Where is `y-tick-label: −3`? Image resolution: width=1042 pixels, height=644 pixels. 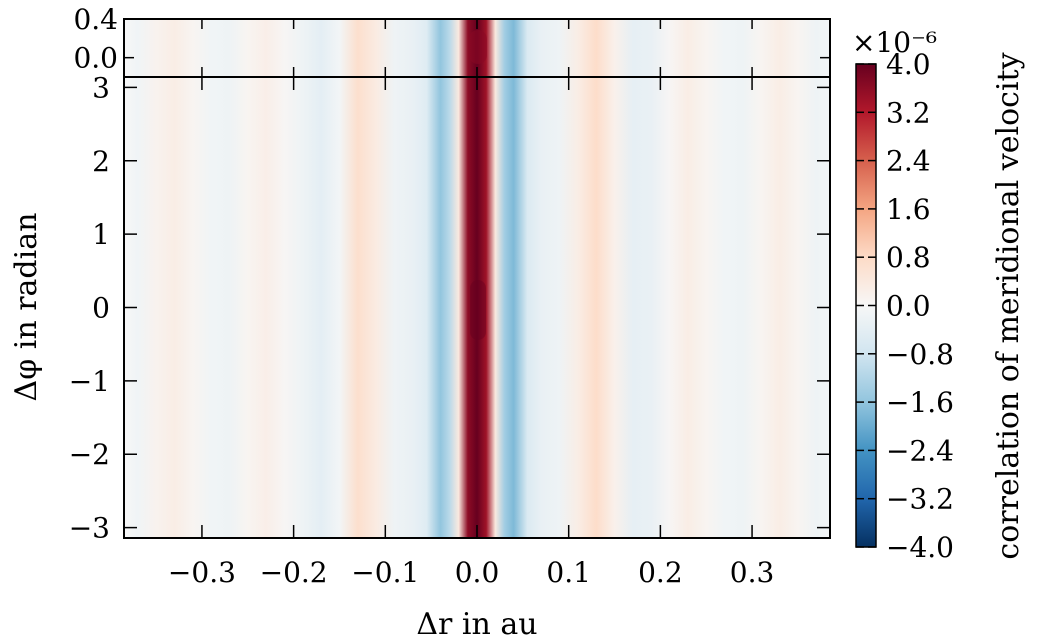 y-tick-label: −3 is located at coordinates (89, 528).